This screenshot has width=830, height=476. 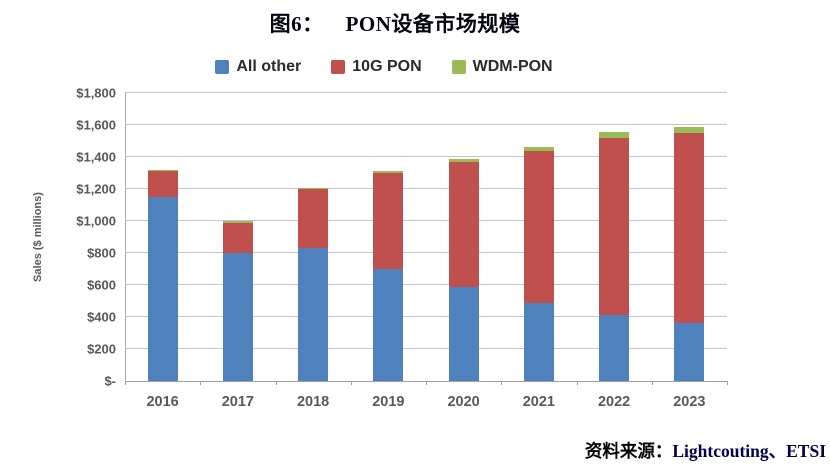 I want to click on y-tick-label: $1,400, so click(x=96, y=157).